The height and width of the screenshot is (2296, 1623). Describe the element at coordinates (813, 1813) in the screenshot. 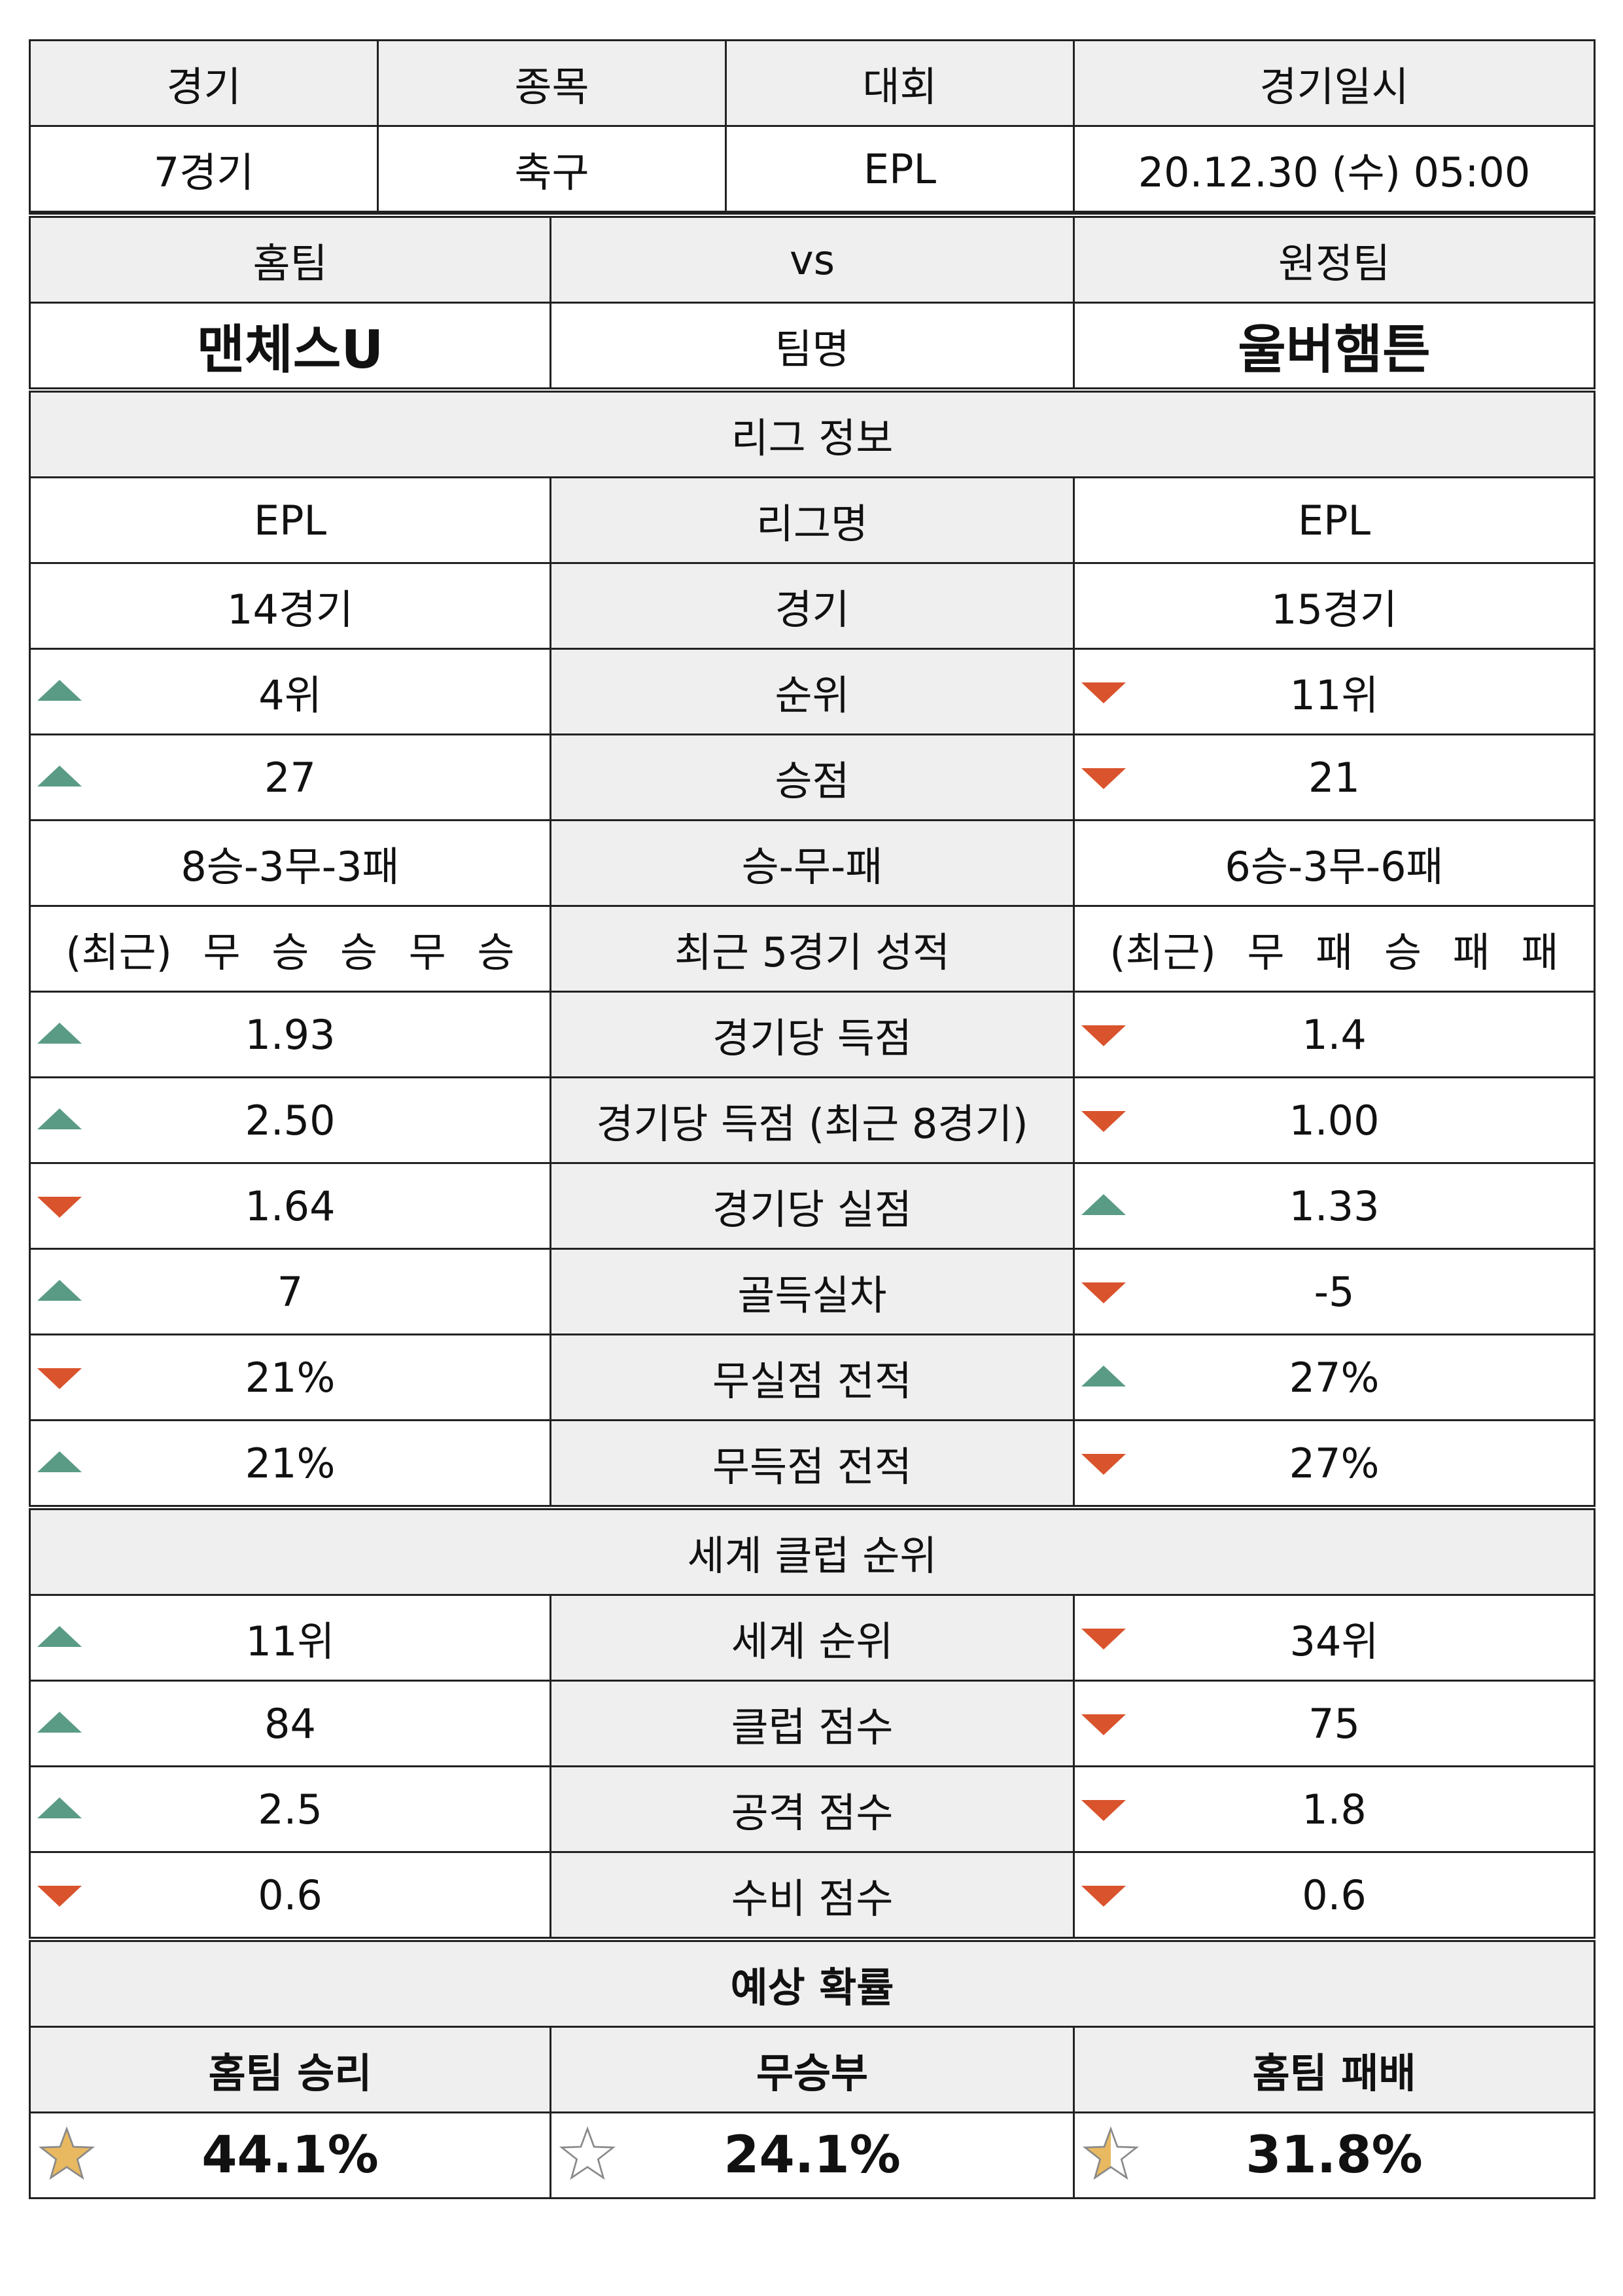

I see `stat-label: 공격 점수` at that location.